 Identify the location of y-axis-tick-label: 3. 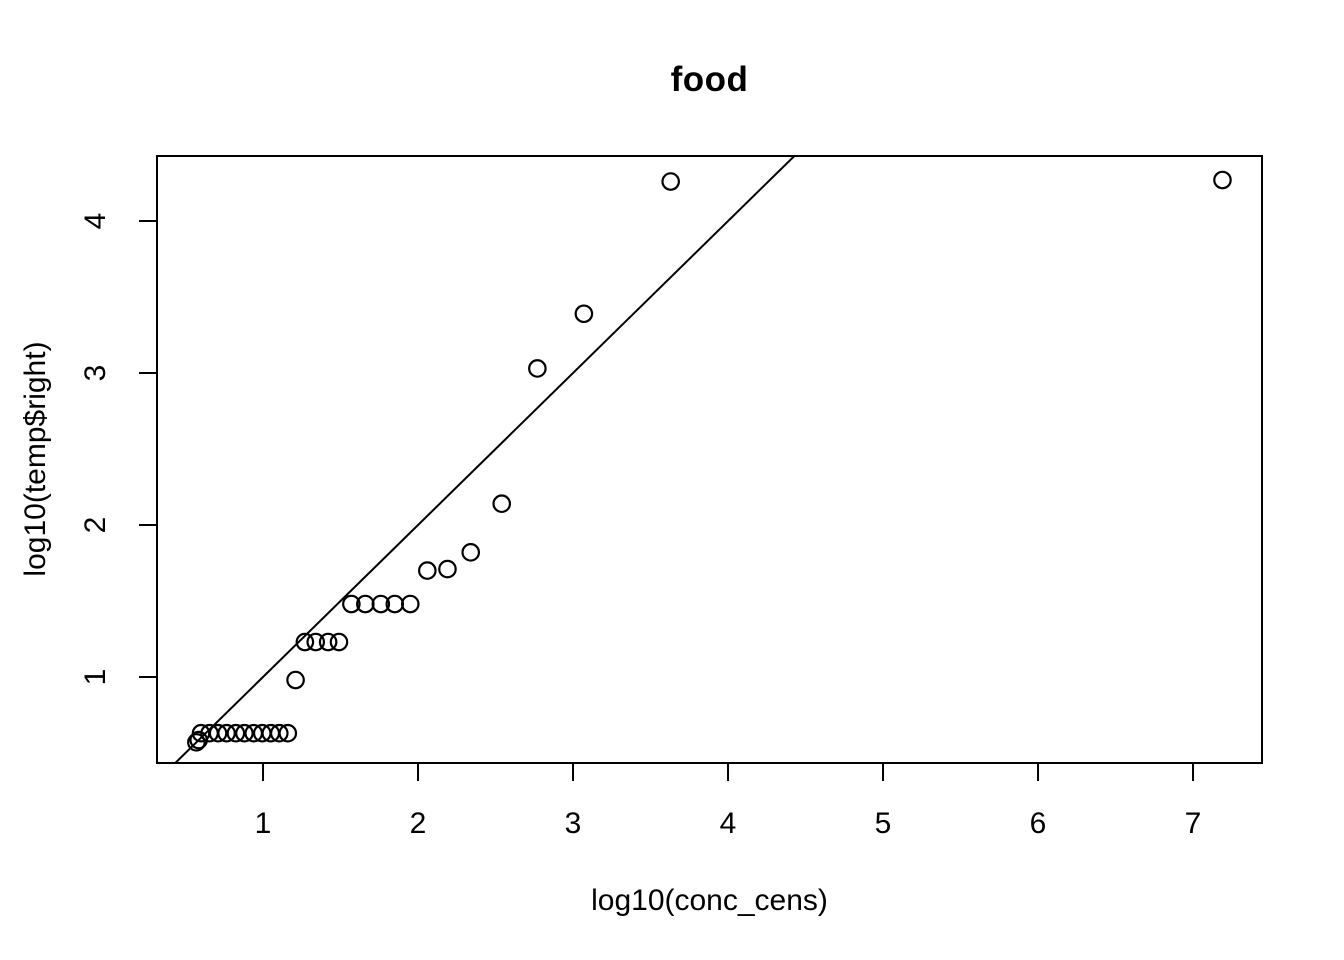
(95, 373).